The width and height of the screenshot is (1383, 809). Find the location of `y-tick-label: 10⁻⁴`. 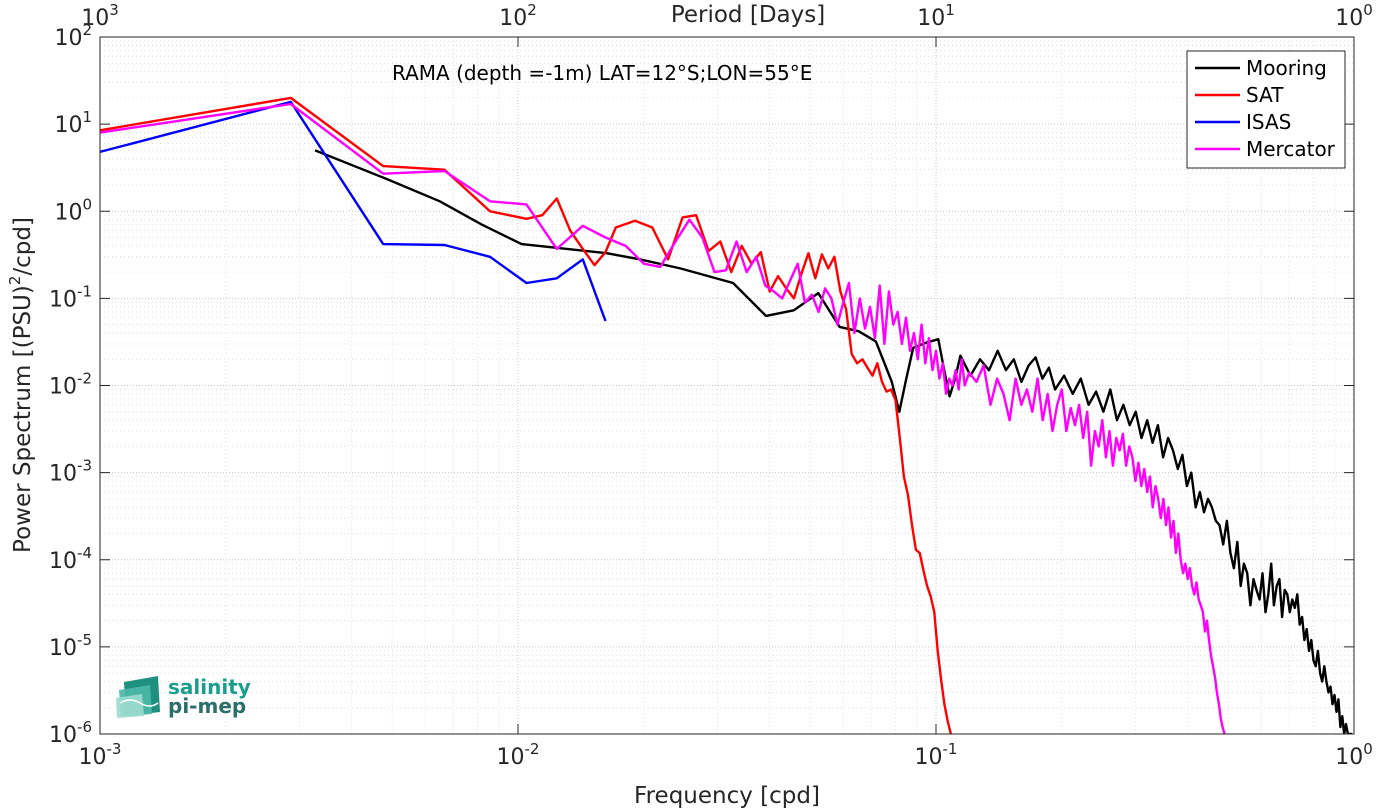

y-tick-label: 10⁻⁴ is located at coordinates (70, 559).